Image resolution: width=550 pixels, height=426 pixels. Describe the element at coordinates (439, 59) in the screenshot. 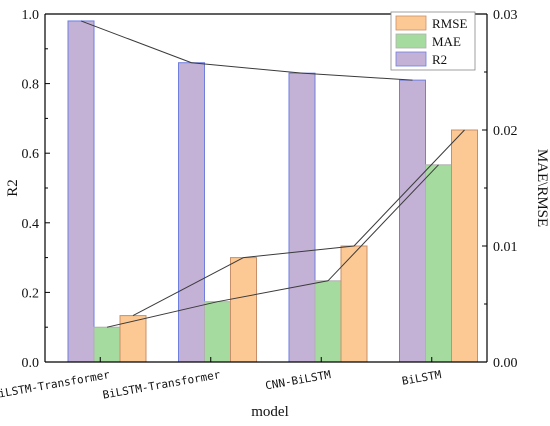

I see `legend-label-r2: R2` at that location.